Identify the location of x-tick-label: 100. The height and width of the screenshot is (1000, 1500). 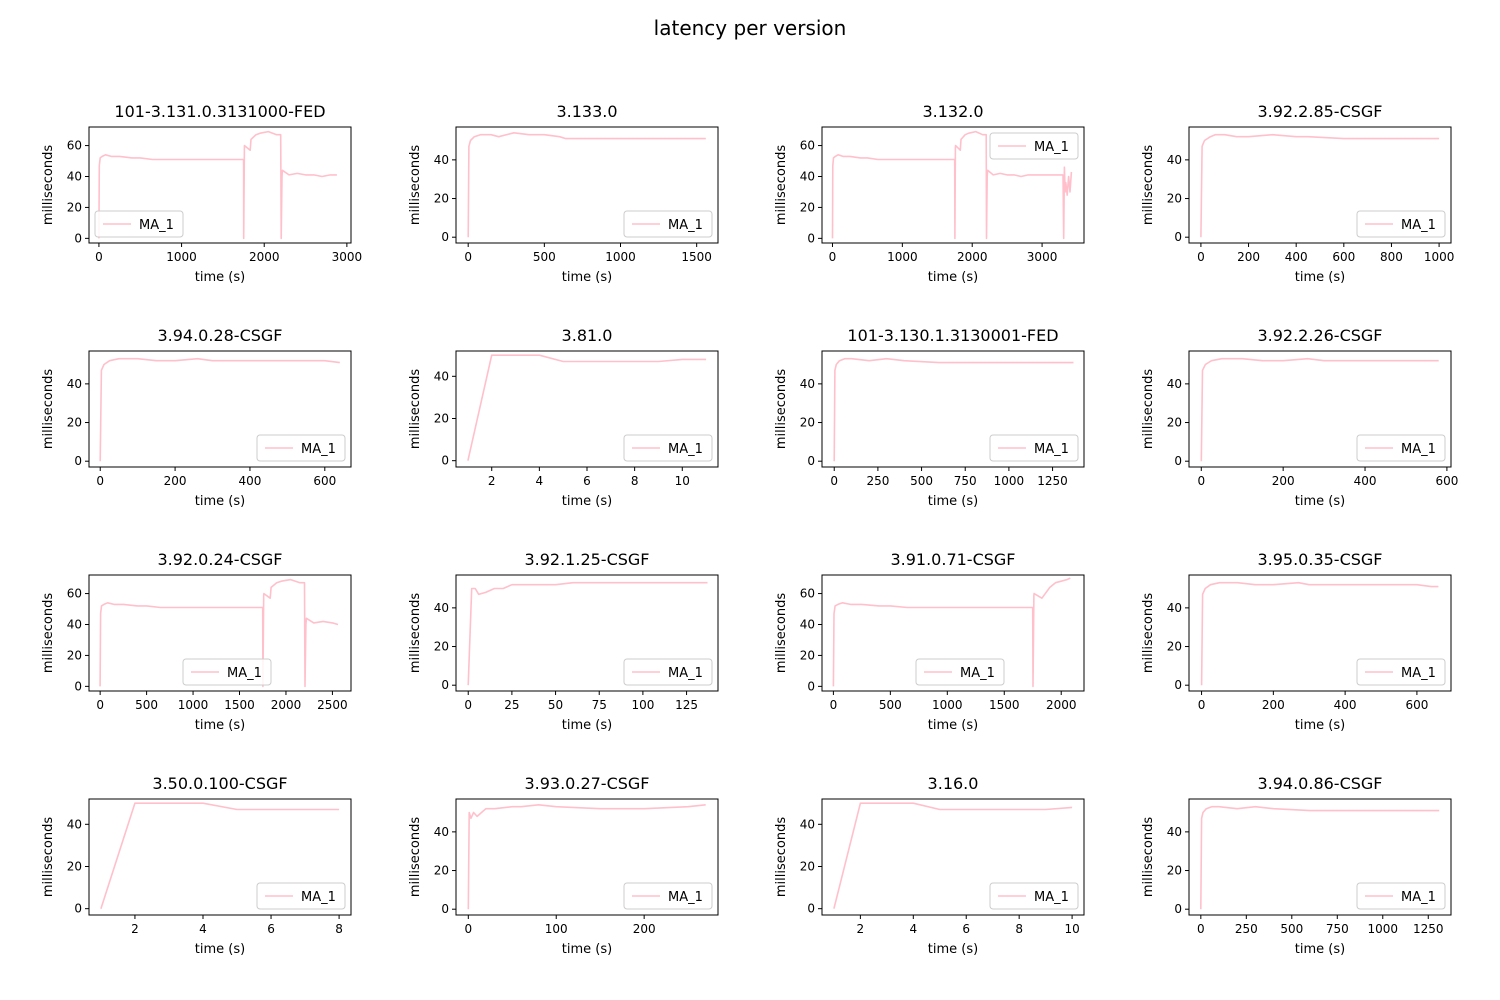
(556, 929).